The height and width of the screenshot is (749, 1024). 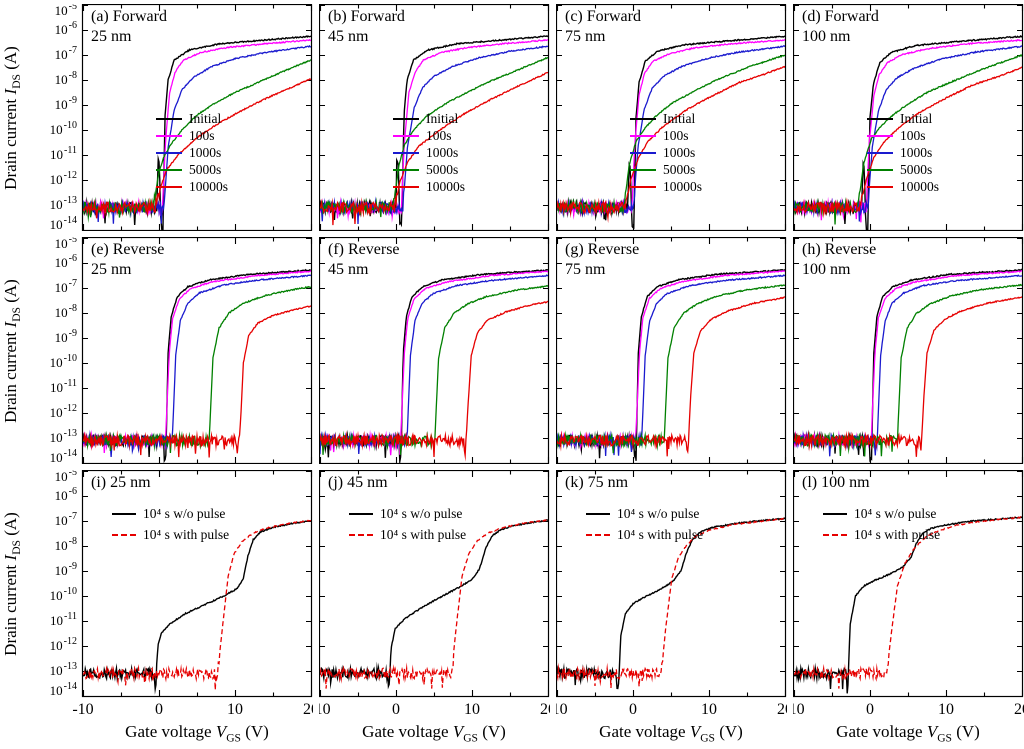 What do you see at coordinates (597, 482) in the screenshot?
I see `panel-k-label: (k) 75 nm` at bounding box center [597, 482].